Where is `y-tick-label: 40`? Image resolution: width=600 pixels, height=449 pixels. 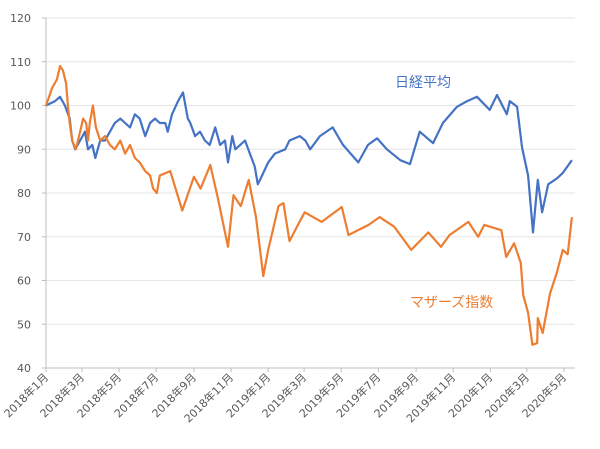 y-tick-label: 40 is located at coordinates (24, 368).